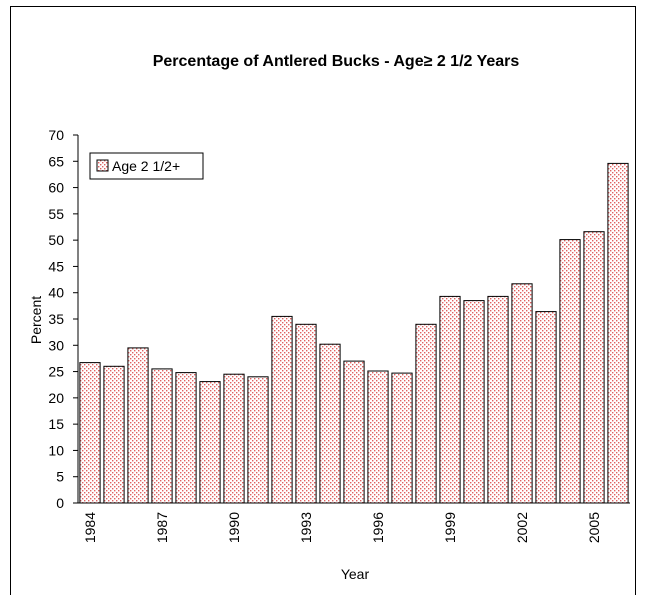  Describe the element at coordinates (354, 432) in the screenshot. I see `bar-1995` at that location.